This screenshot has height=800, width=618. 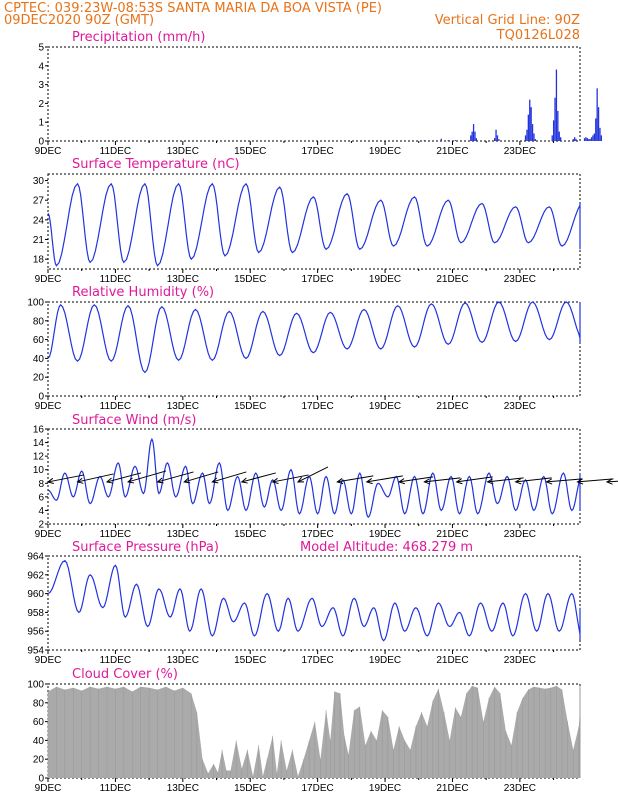 What do you see at coordinates (250, 151) in the screenshot?
I see `x-tick-label: 15DEC` at bounding box center [250, 151].